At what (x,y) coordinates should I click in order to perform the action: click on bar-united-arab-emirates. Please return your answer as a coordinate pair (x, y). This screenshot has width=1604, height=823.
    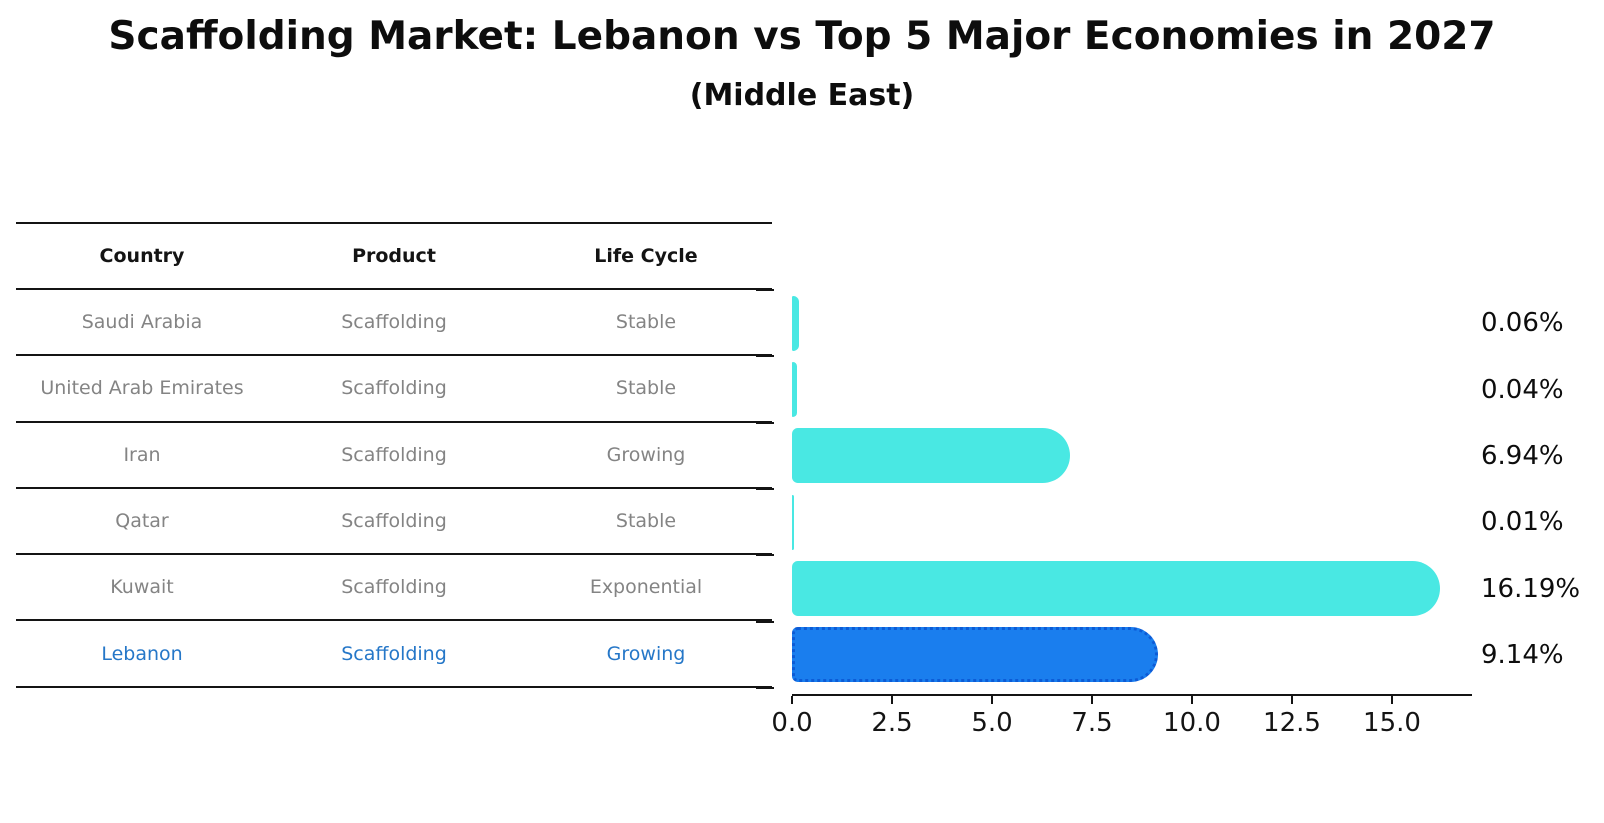
    Looking at the image, I should click on (794, 389).